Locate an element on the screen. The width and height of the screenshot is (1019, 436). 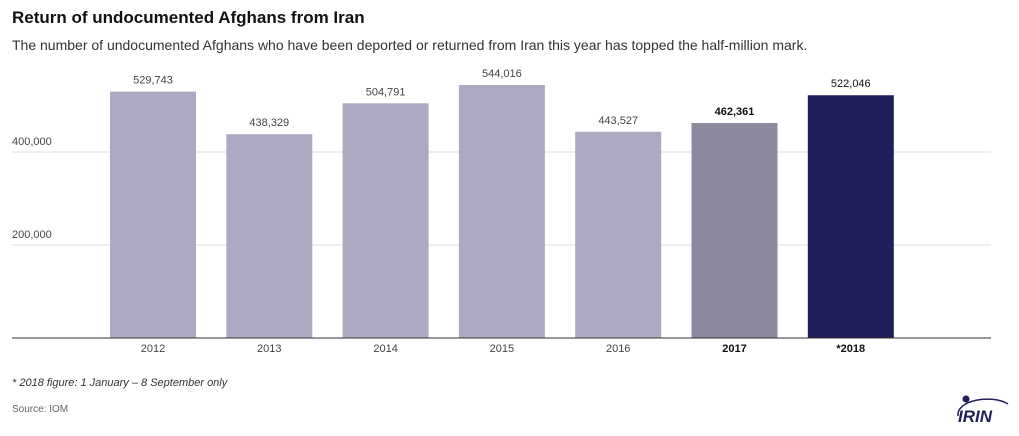
x-tick-label: 2015 is located at coordinates (502, 349).